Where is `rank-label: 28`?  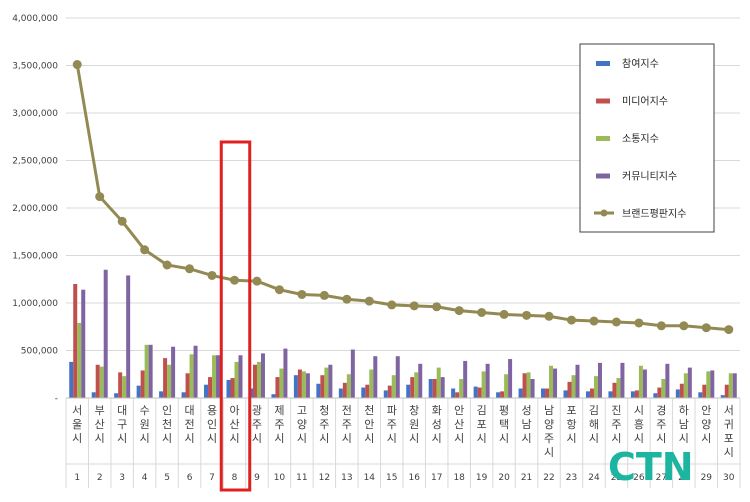 rank-label: 28 is located at coordinates (684, 478).